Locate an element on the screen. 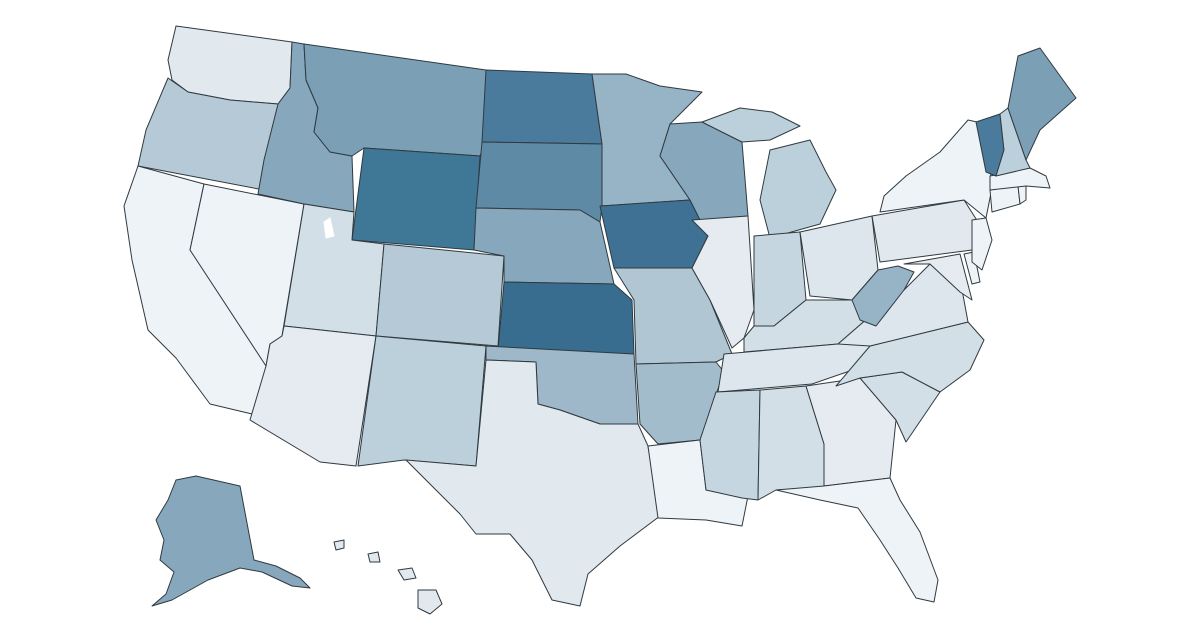 The height and width of the screenshot is (628, 1200). state-virginia is located at coordinates (903, 305).